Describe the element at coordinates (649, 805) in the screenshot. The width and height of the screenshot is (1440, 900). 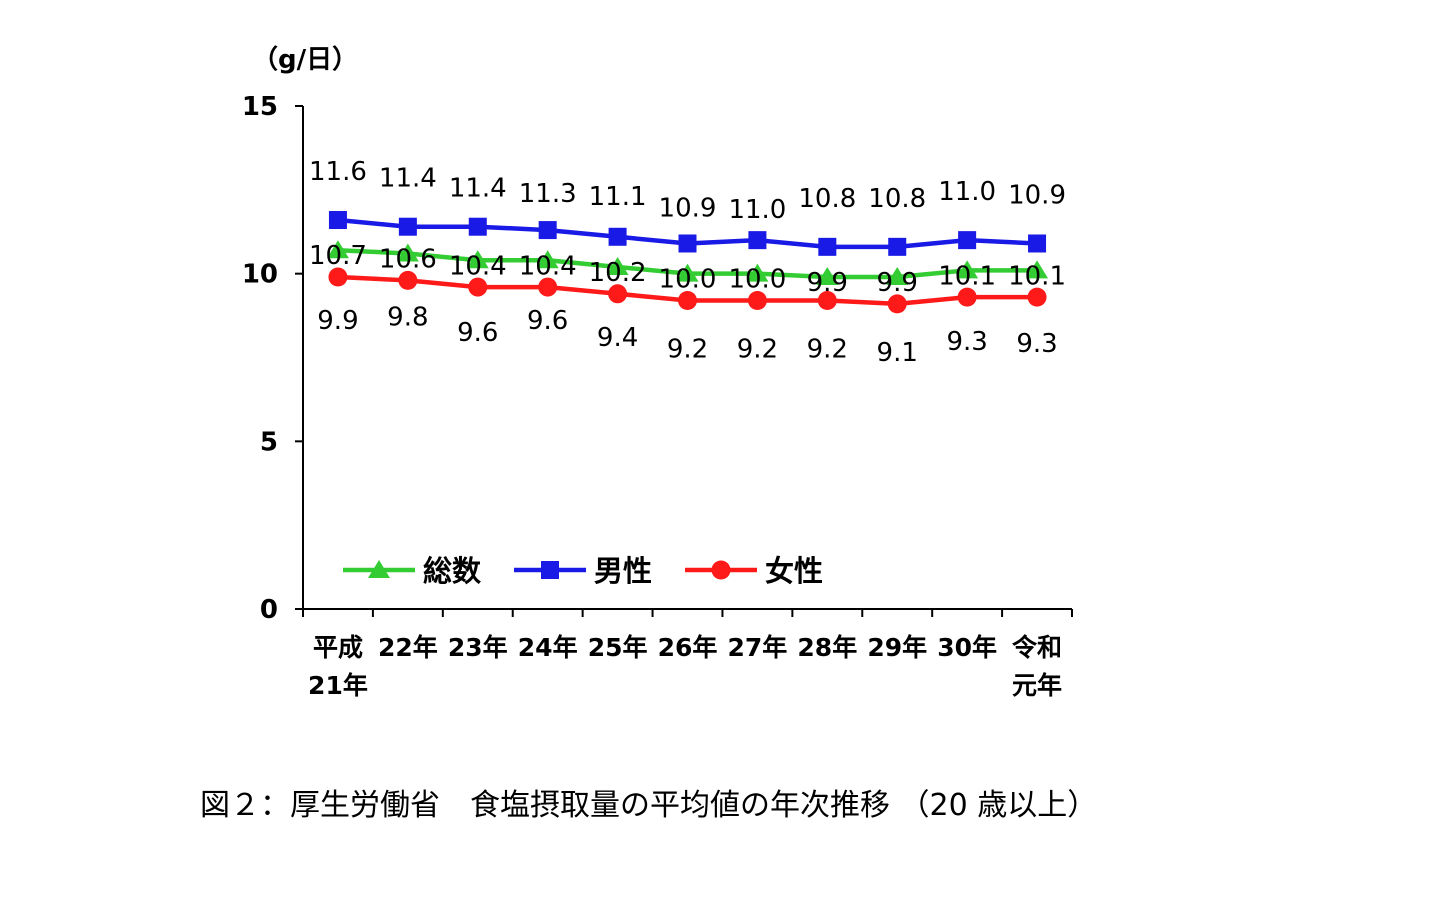
I see `figure-caption: 図２：厚生労働省 食塩摂取量の平均値の年次推移 （20 歳以上）` at that location.